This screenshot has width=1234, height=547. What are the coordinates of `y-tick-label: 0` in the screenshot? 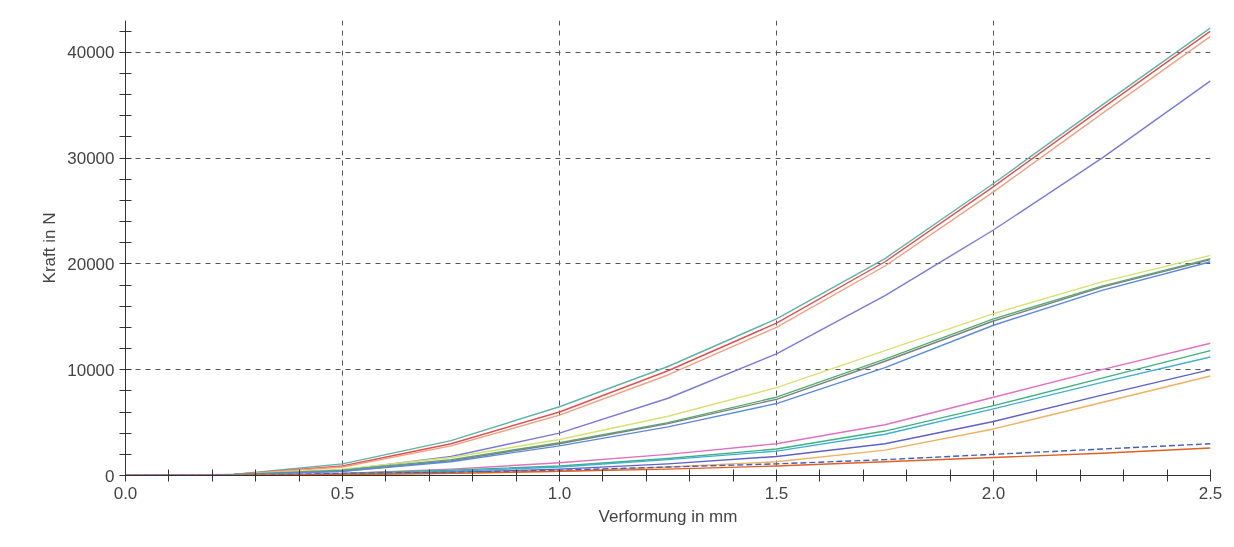 It's located at (110, 476).